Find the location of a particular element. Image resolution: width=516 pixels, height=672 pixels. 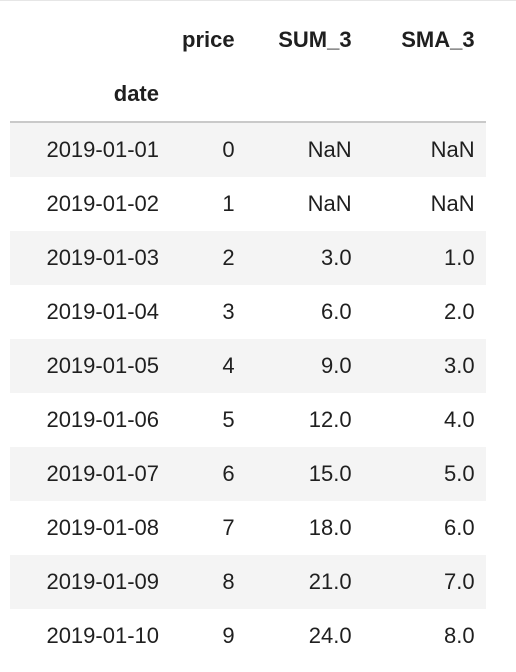

table-row: 2019-01-10 9 24.0 8.0 is located at coordinates (248, 636).